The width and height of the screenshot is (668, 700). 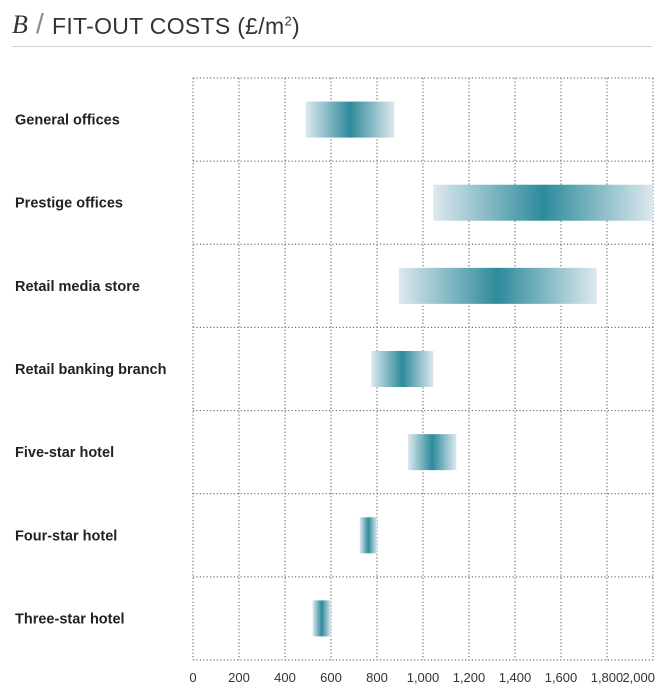 What do you see at coordinates (77, 287) in the screenshot?
I see `category-label-2: Retail media store` at bounding box center [77, 287].